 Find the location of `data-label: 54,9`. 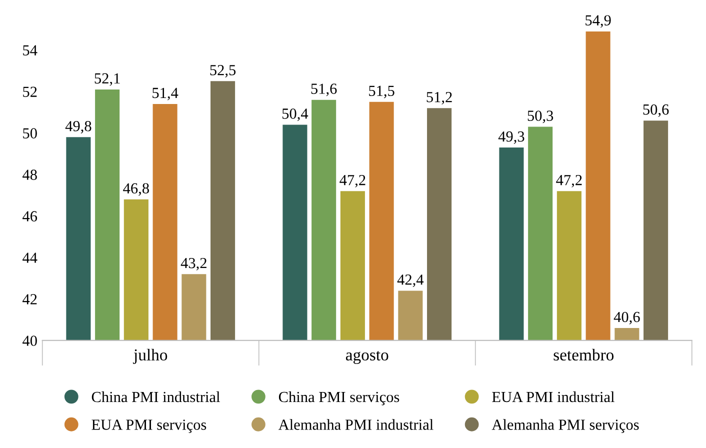

data-label: 54,9 is located at coordinates (598, 21).